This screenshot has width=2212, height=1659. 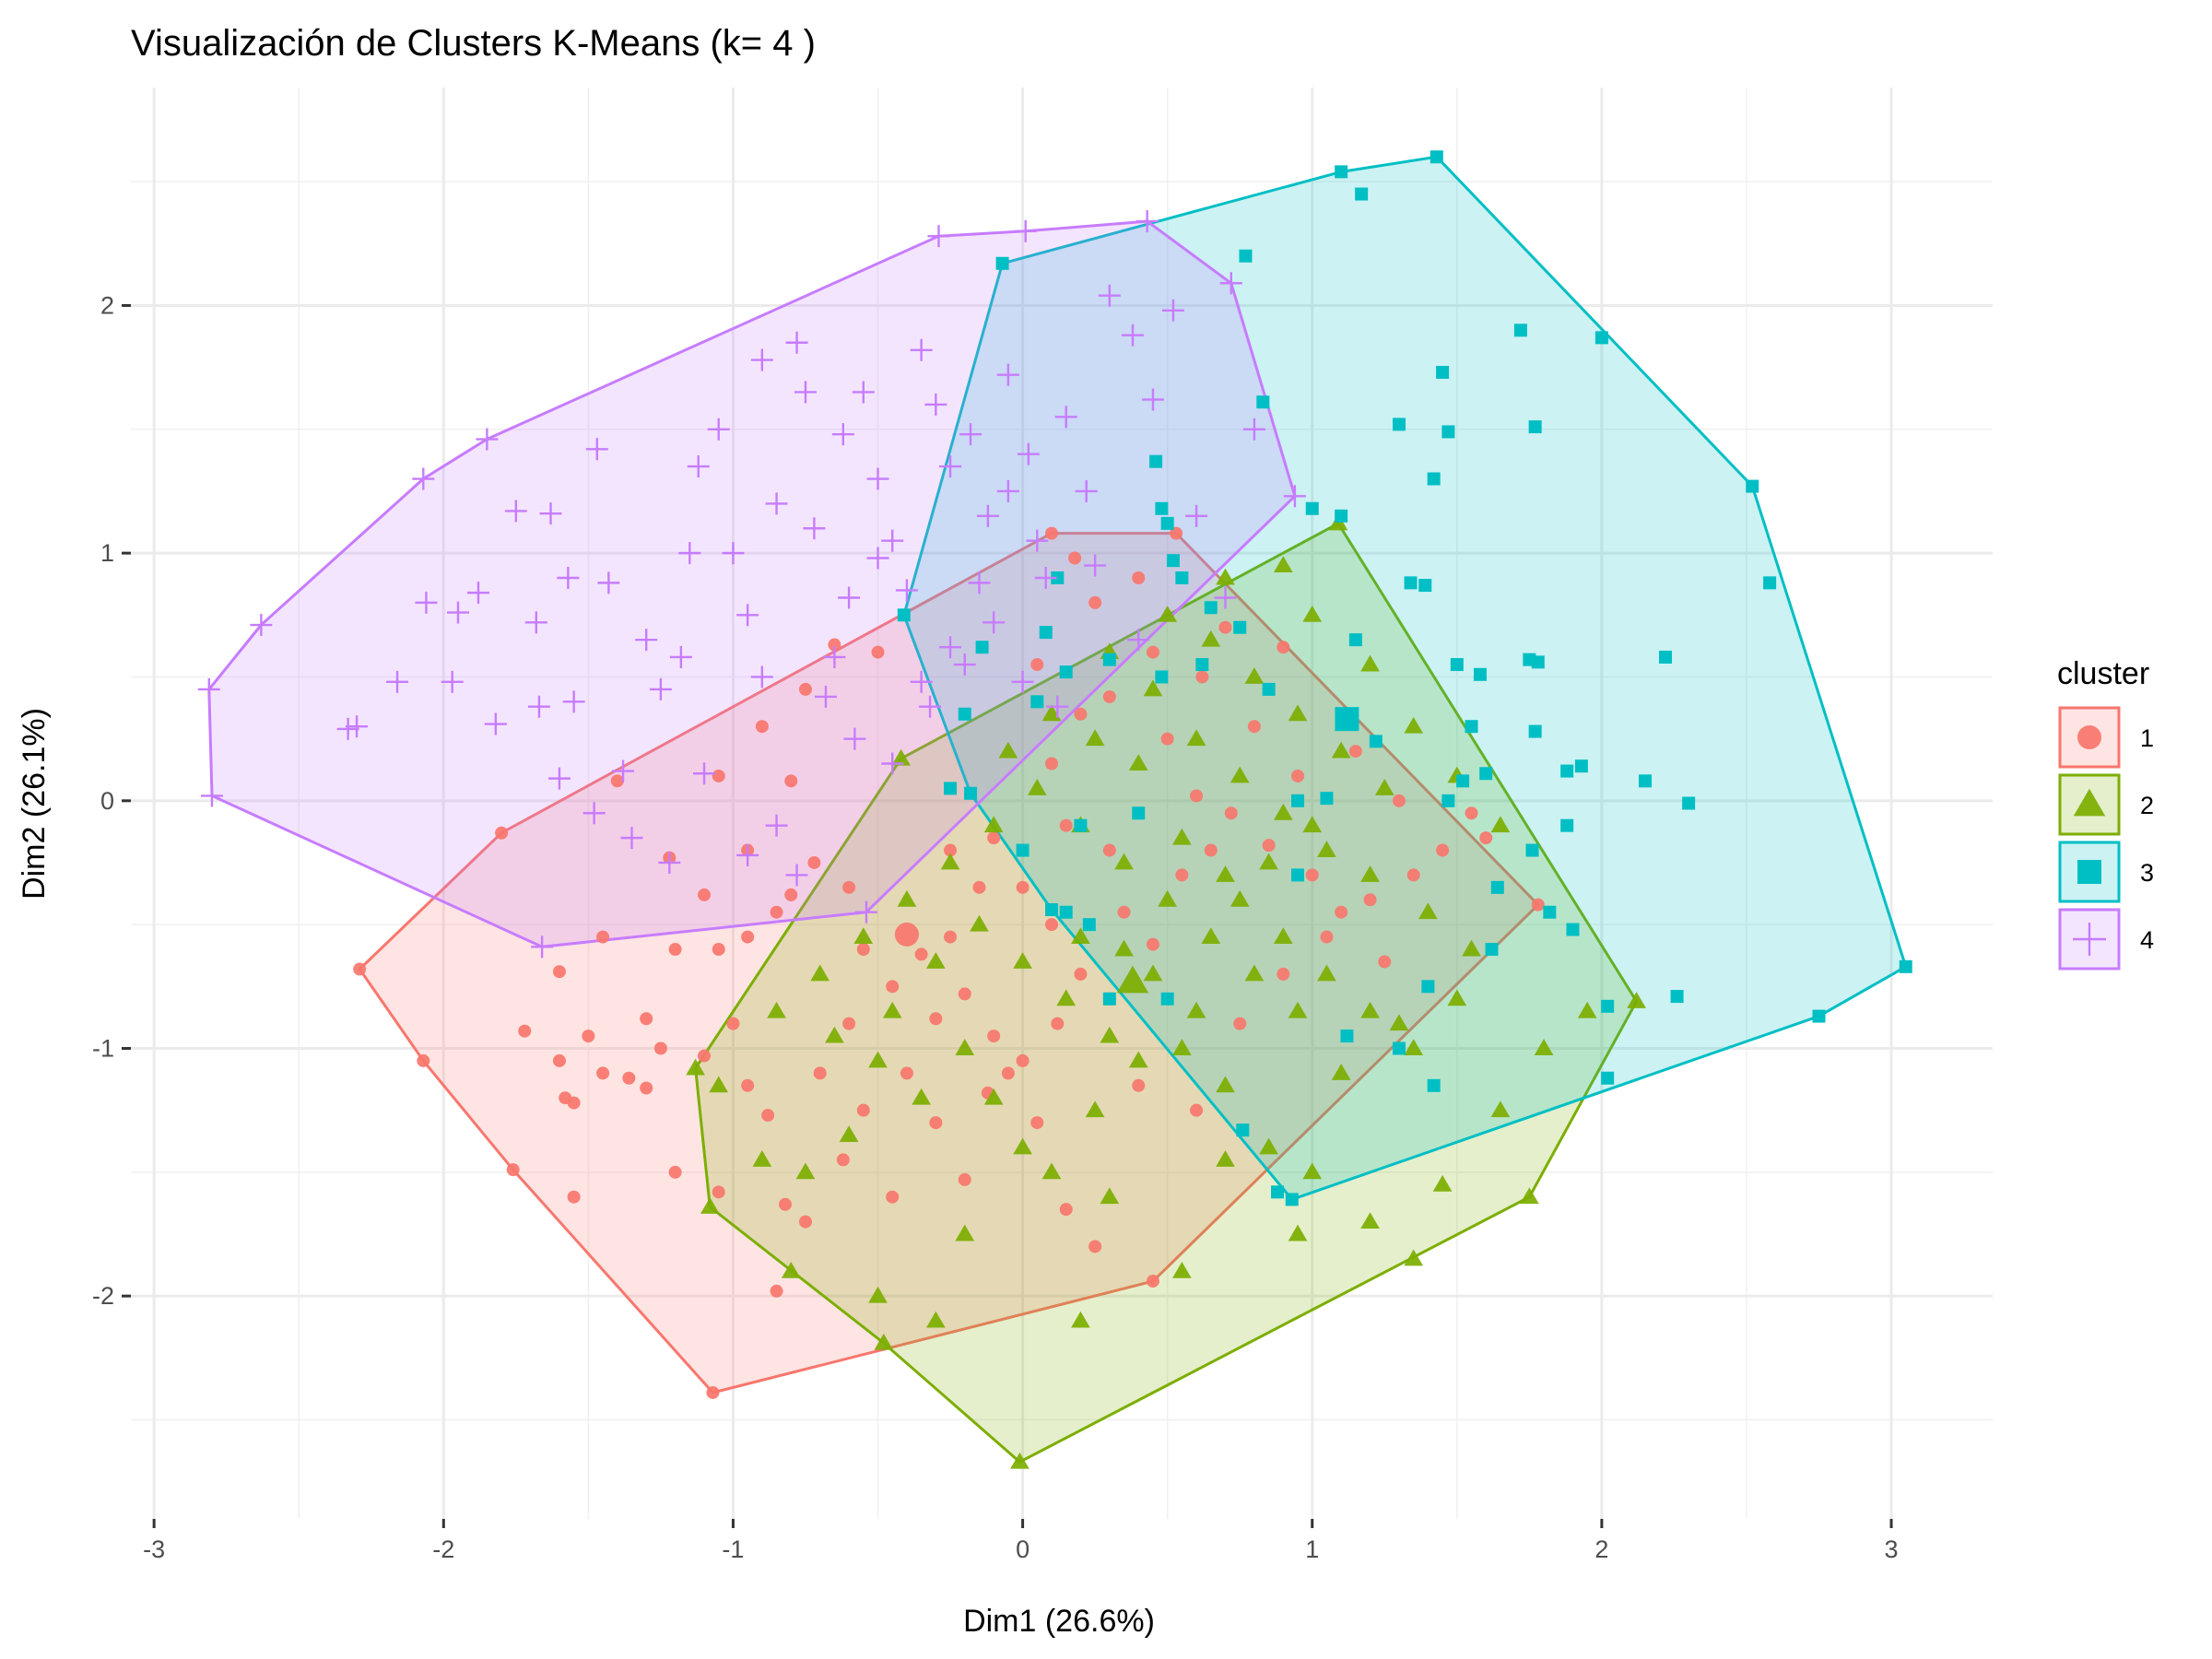 I want to click on legend-label: 3, so click(x=2147, y=873).